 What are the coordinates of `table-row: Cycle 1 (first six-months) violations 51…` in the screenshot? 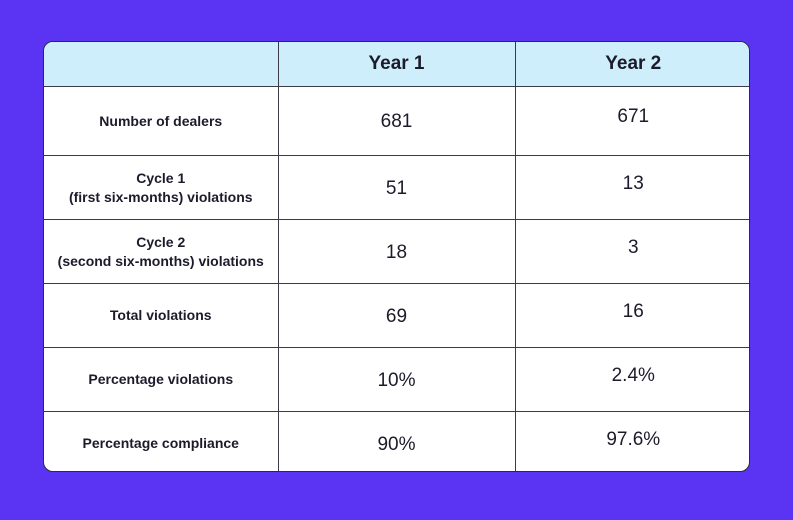 It's located at (396, 187).